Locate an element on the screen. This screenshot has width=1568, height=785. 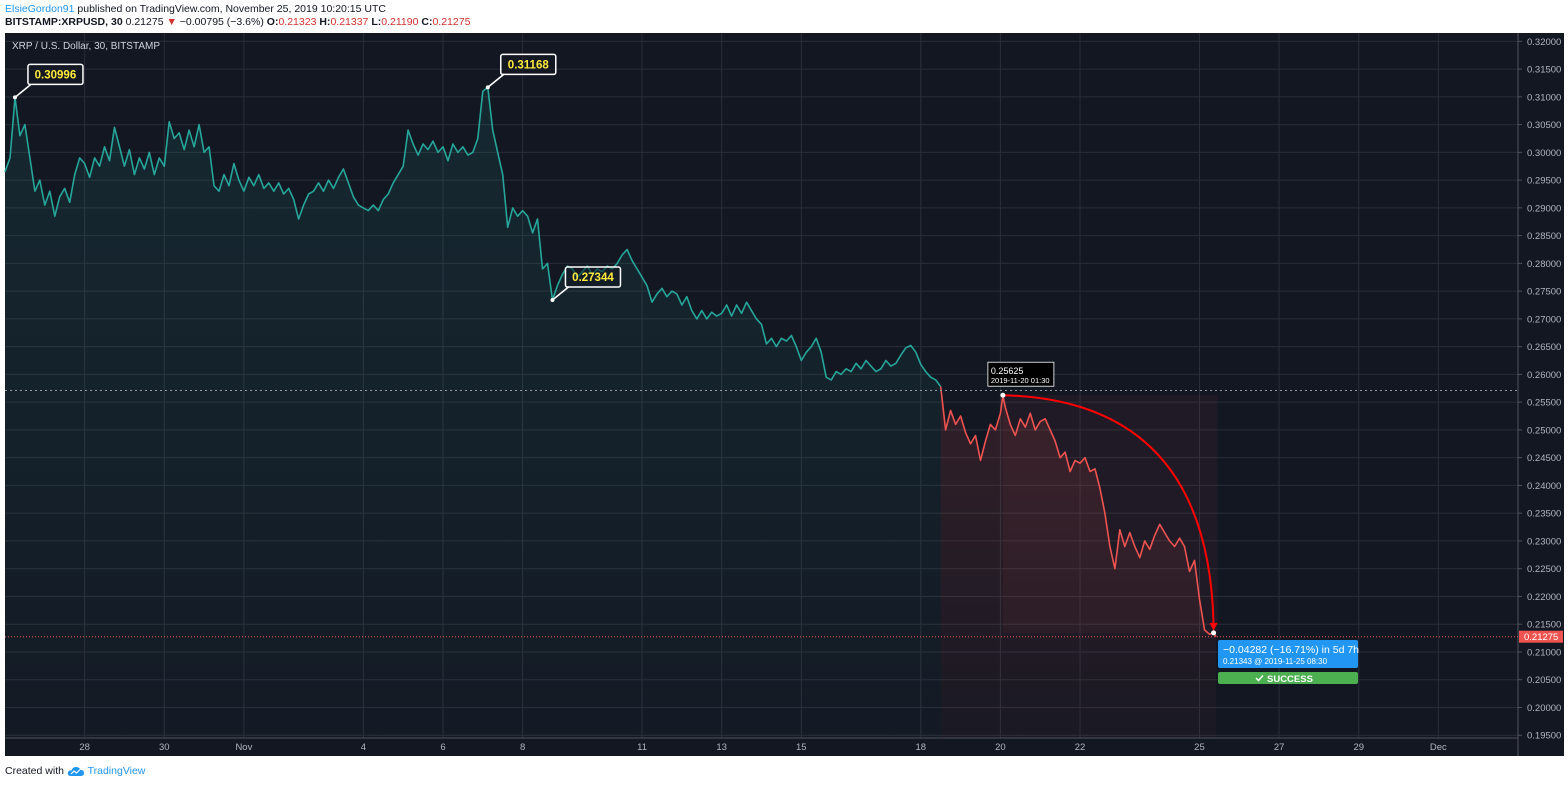
arrow-head-icon is located at coordinates (1213, 626).